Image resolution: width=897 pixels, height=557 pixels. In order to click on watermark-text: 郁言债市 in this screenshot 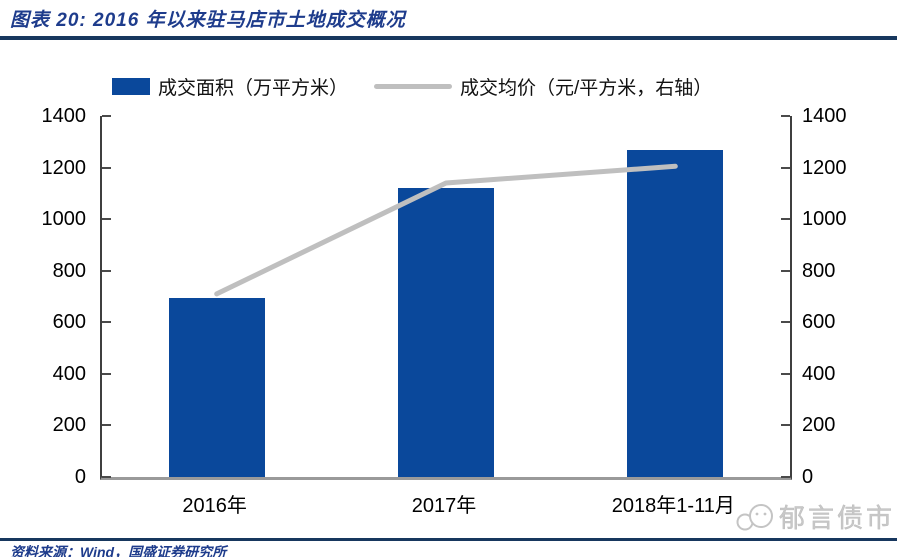, I will do `click(836, 518)`.